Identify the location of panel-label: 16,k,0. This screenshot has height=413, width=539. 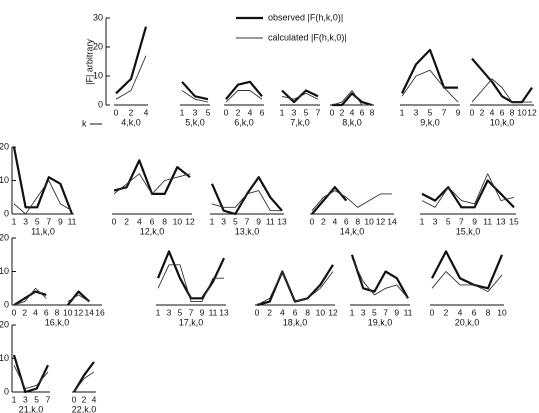
(57, 322).